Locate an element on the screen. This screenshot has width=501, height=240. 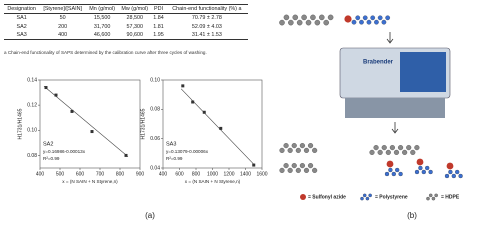
x-tick-label: 700 is located at coordinates (100, 174).